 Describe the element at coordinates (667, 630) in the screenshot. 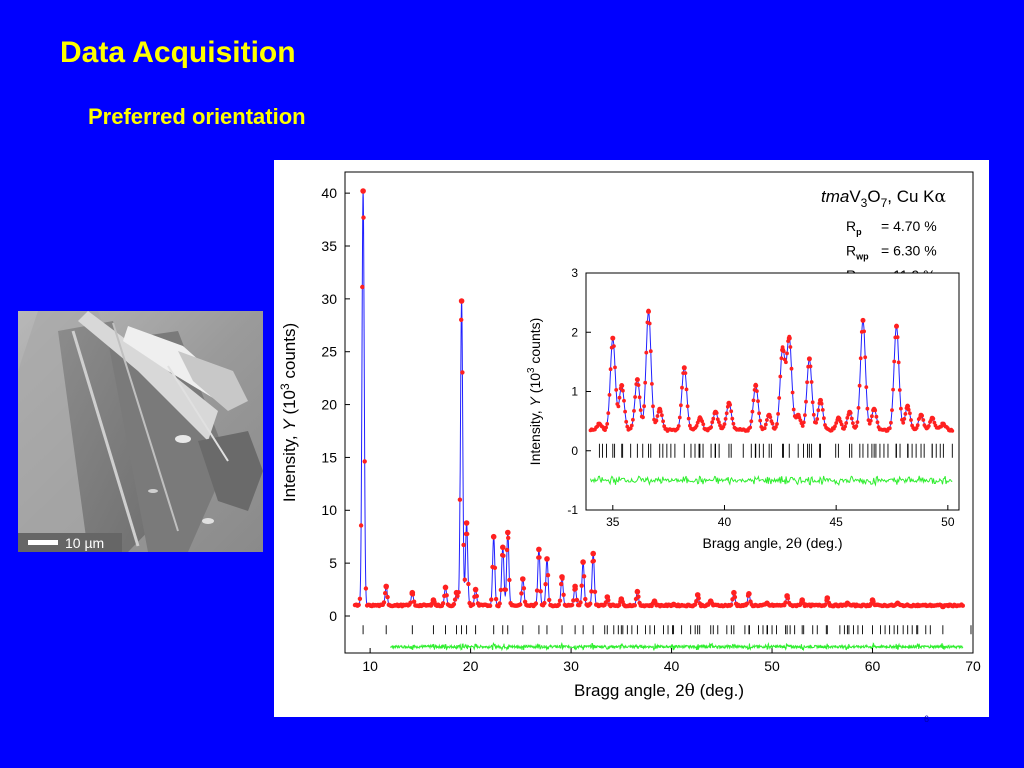

I see `main-reflection-ticks` at that location.